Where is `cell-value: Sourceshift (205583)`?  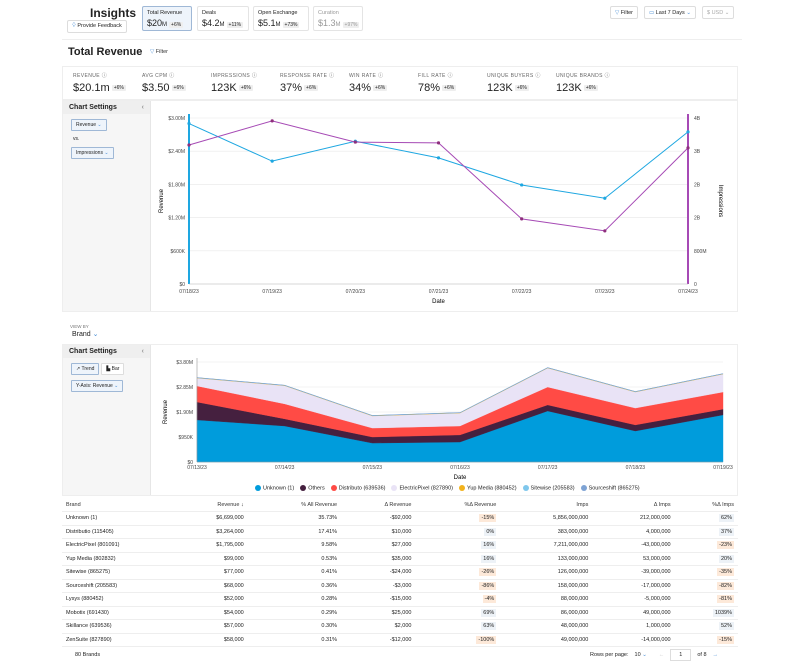
cell-value: Sourceshift (205583) is located at coordinates (92, 585).